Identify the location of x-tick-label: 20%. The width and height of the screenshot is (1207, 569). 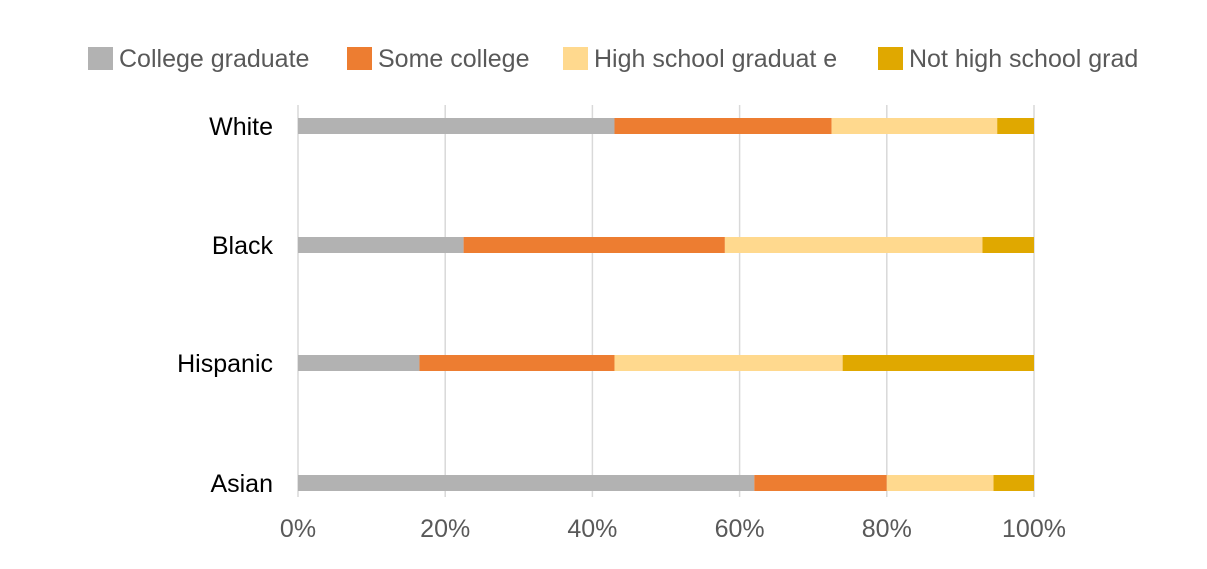
(445, 529).